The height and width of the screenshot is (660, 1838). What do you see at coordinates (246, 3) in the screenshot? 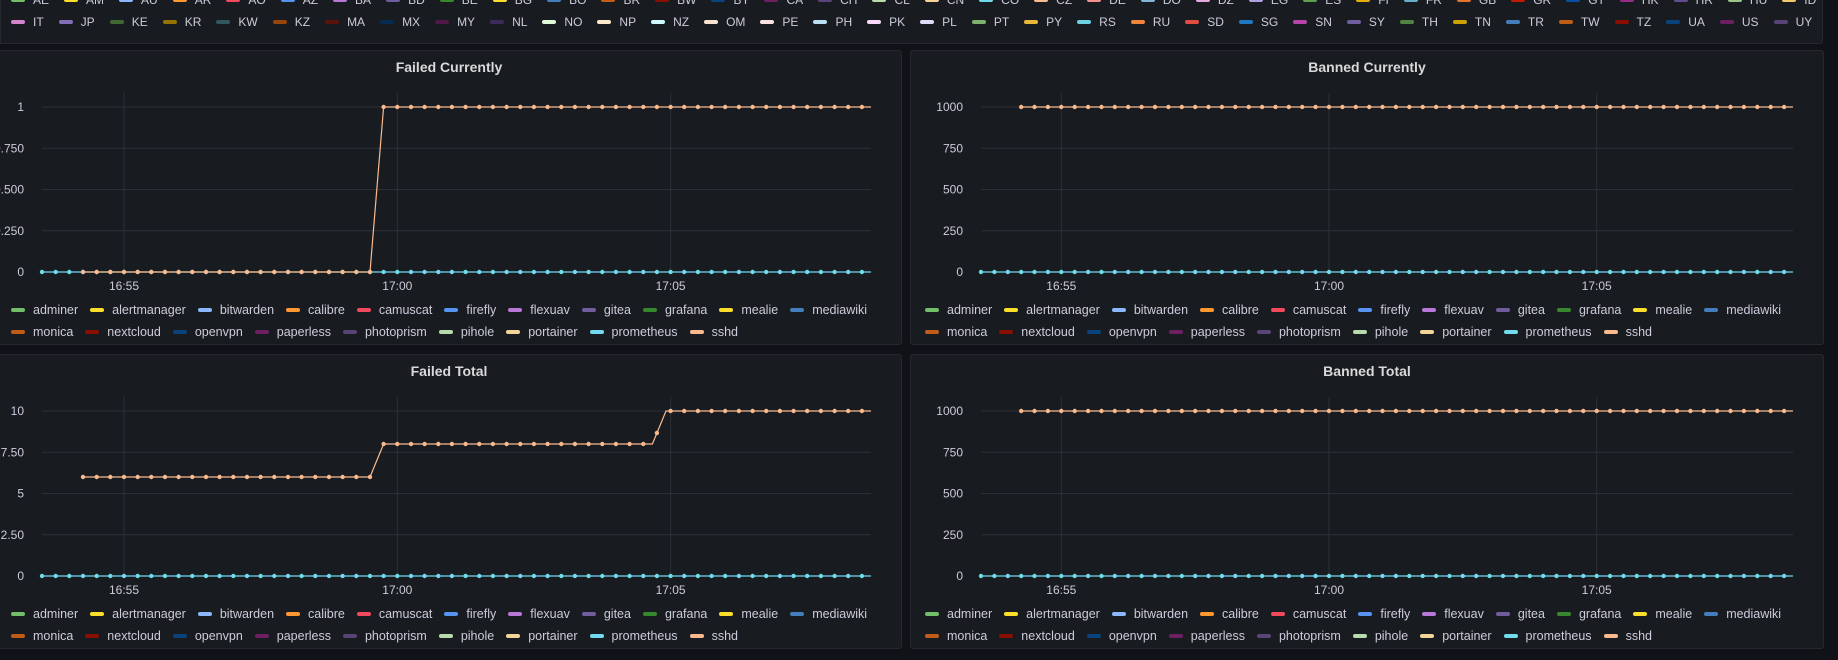
I see `legend-item-ao: AO` at bounding box center [246, 3].